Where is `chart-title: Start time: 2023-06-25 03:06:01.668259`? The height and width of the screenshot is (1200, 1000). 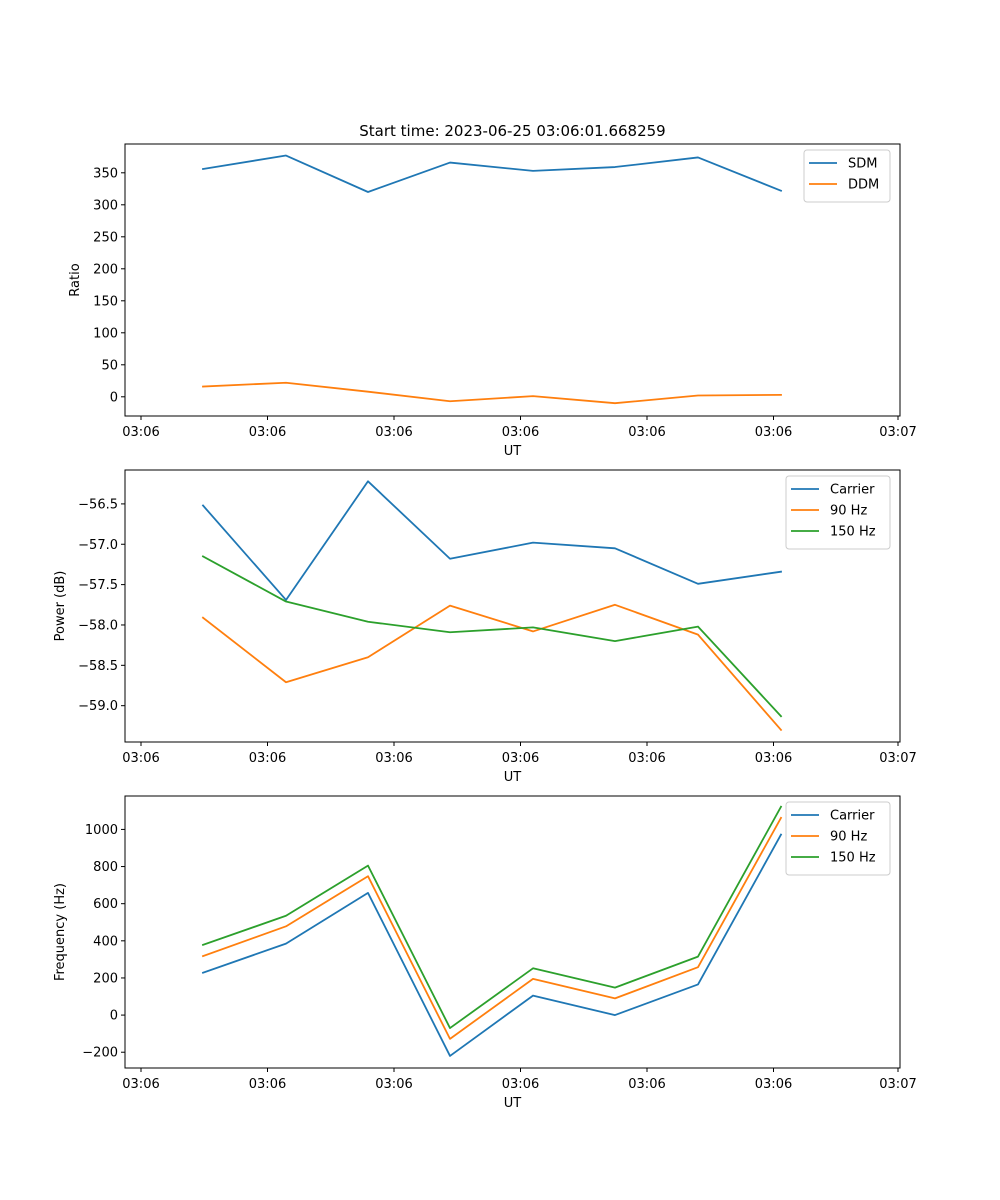 chart-title: Start time: 2023-06-25 03:06:01.668259 is located at coordinates (512, 131).